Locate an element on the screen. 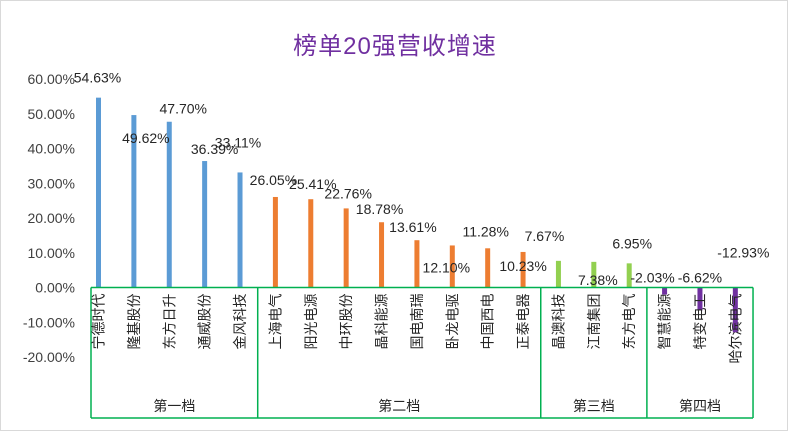 This screenshot has height=432, width=788. y-tick-label: 10.00% is located at coordinates (51, 253).